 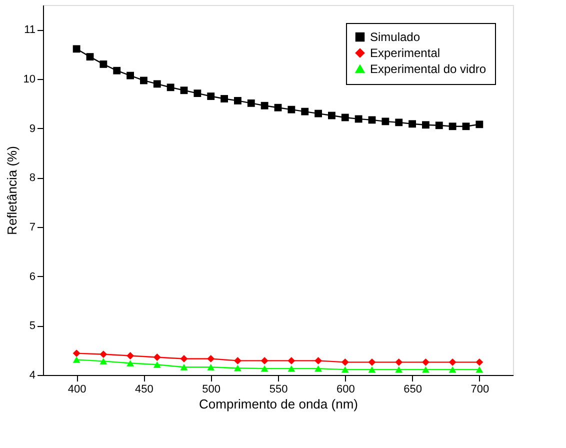 What do you see at coordinates (428, 69) in the screenshot?
I see `legend-label: Experimental do vidro` at bounding box center [428, 69].